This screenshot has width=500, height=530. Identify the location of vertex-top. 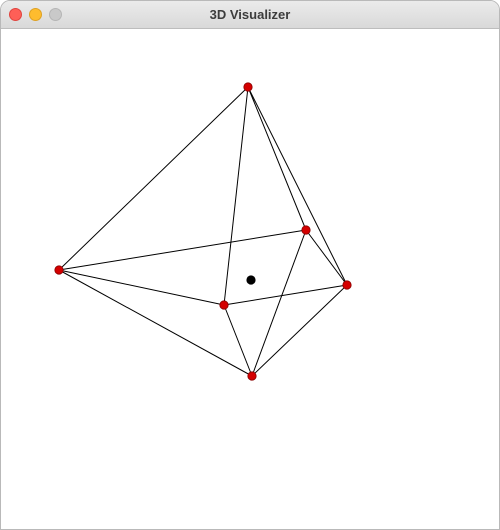
(248, 87).